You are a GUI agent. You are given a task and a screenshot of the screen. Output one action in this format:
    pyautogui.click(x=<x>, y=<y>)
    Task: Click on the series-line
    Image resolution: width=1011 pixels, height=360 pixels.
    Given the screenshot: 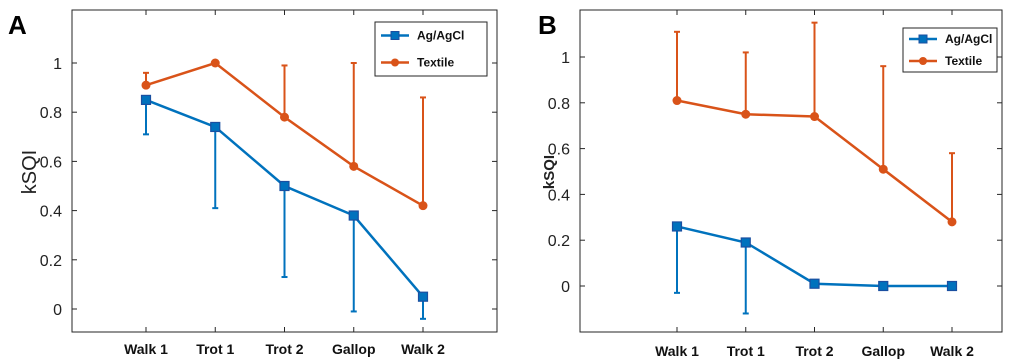 What is the action you would take?
    pyautogui.click(x=814, y=256)
    